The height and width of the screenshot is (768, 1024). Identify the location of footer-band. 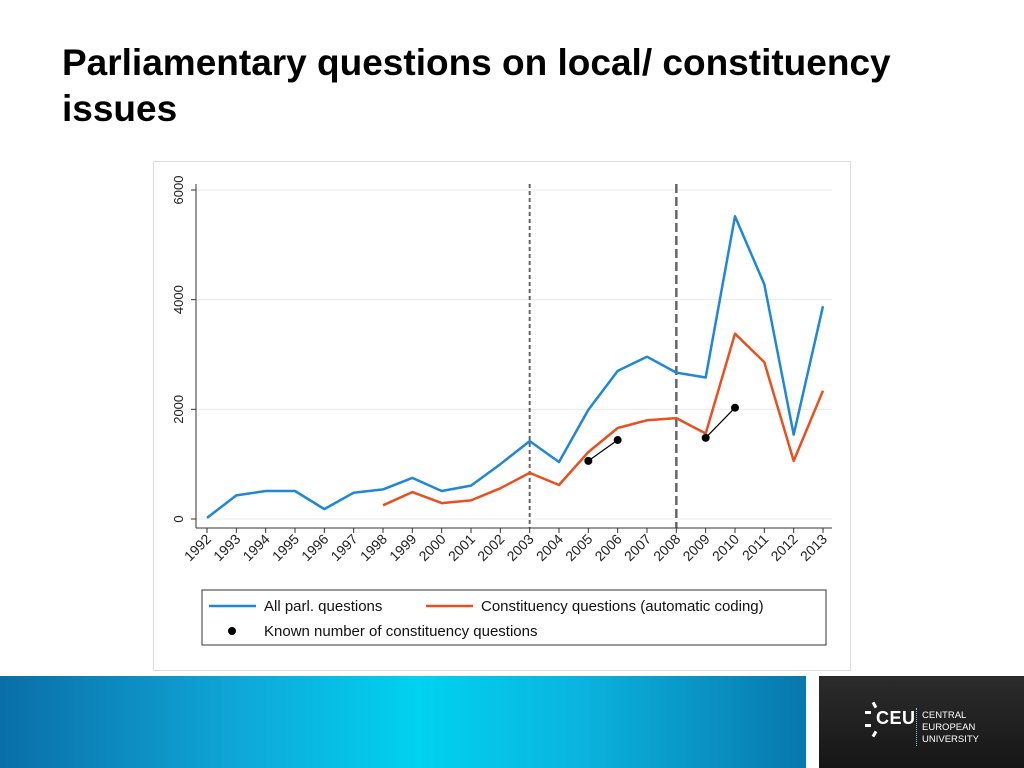
(403, 722).